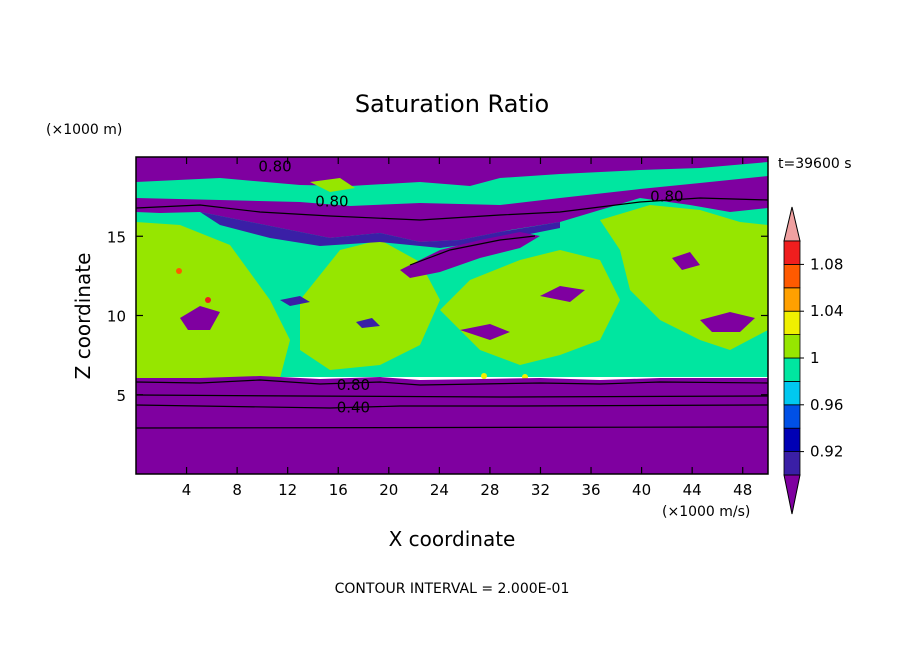  I want to click on field-patch, so click(213, 300).